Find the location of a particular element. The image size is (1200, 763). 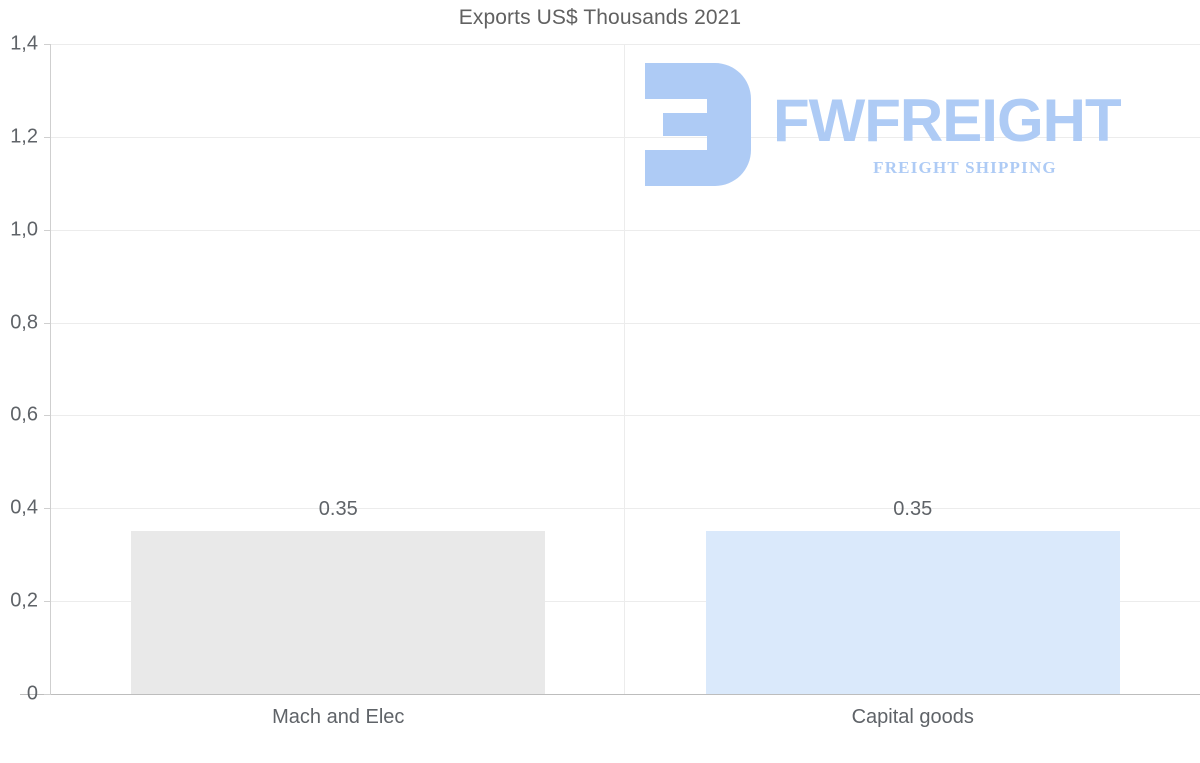

x-tick-label: Mach and Elec is located at coordinates (338, 717).